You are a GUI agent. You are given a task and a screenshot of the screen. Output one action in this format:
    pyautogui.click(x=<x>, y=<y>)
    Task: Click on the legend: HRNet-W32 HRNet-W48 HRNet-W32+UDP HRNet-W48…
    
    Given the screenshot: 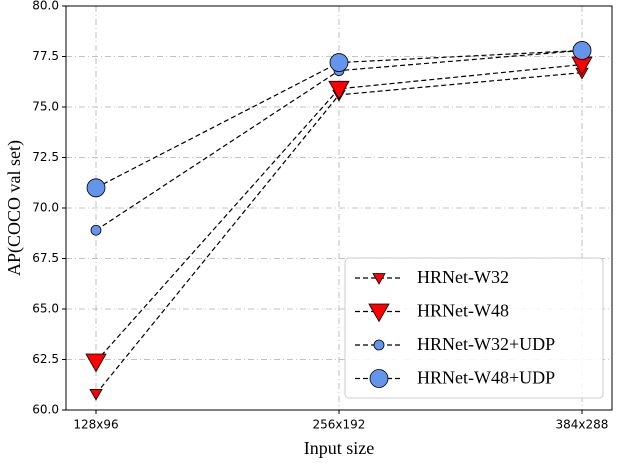 What is the action you would take?
    pyautogui.click(x=474, y=328)
    